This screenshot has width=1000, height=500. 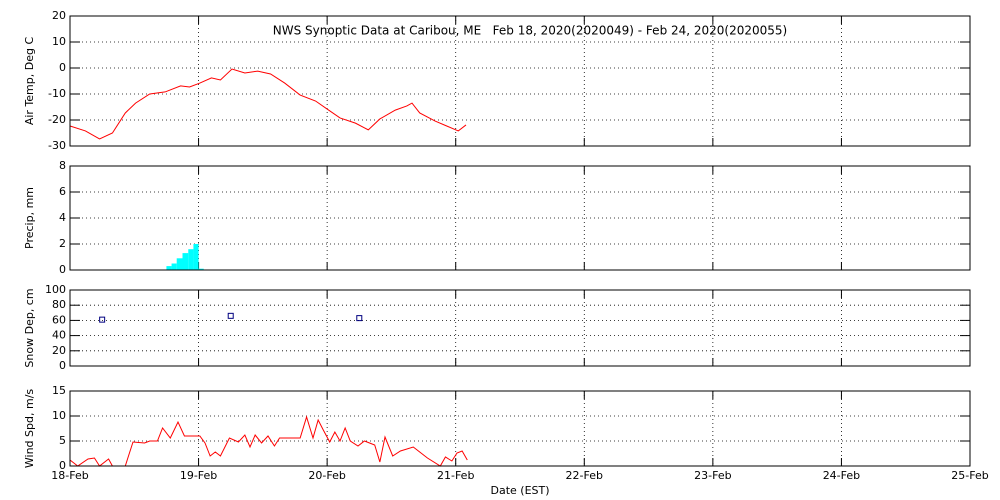 What do you see at coordinates (62, 217) in the screenshot?
I see `y-tick-label: 4` at bounding box center [62, 217].